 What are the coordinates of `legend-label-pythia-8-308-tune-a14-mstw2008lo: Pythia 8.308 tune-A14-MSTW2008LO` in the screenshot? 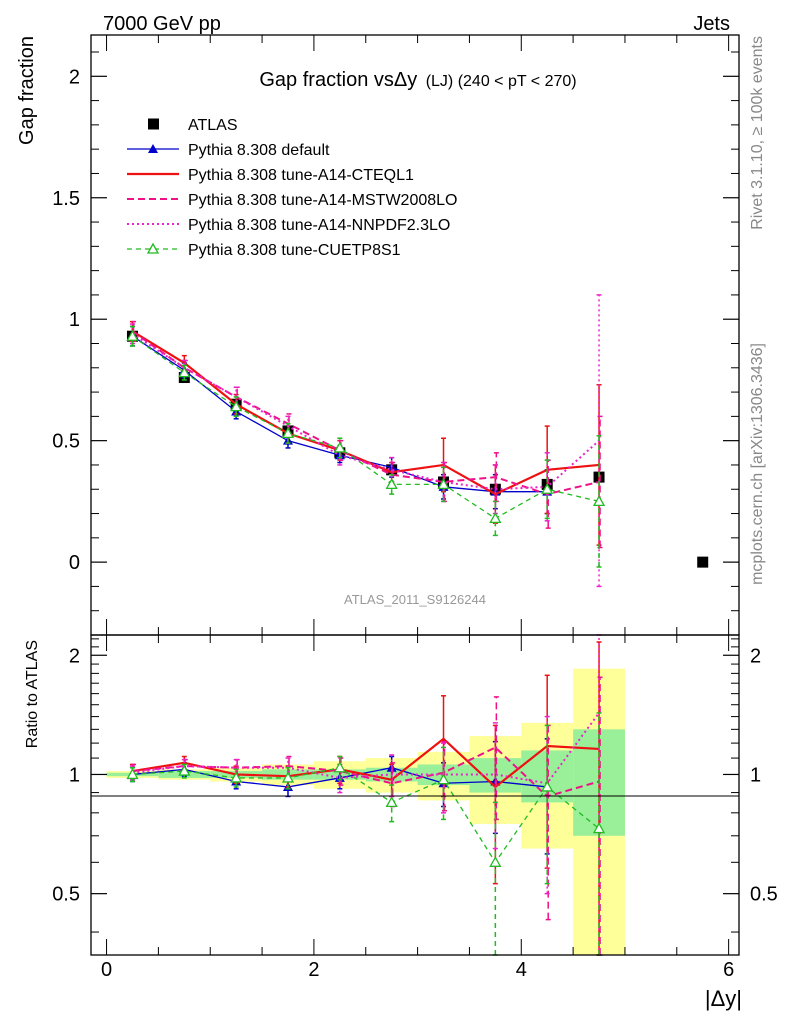 It's located at (322, 200).